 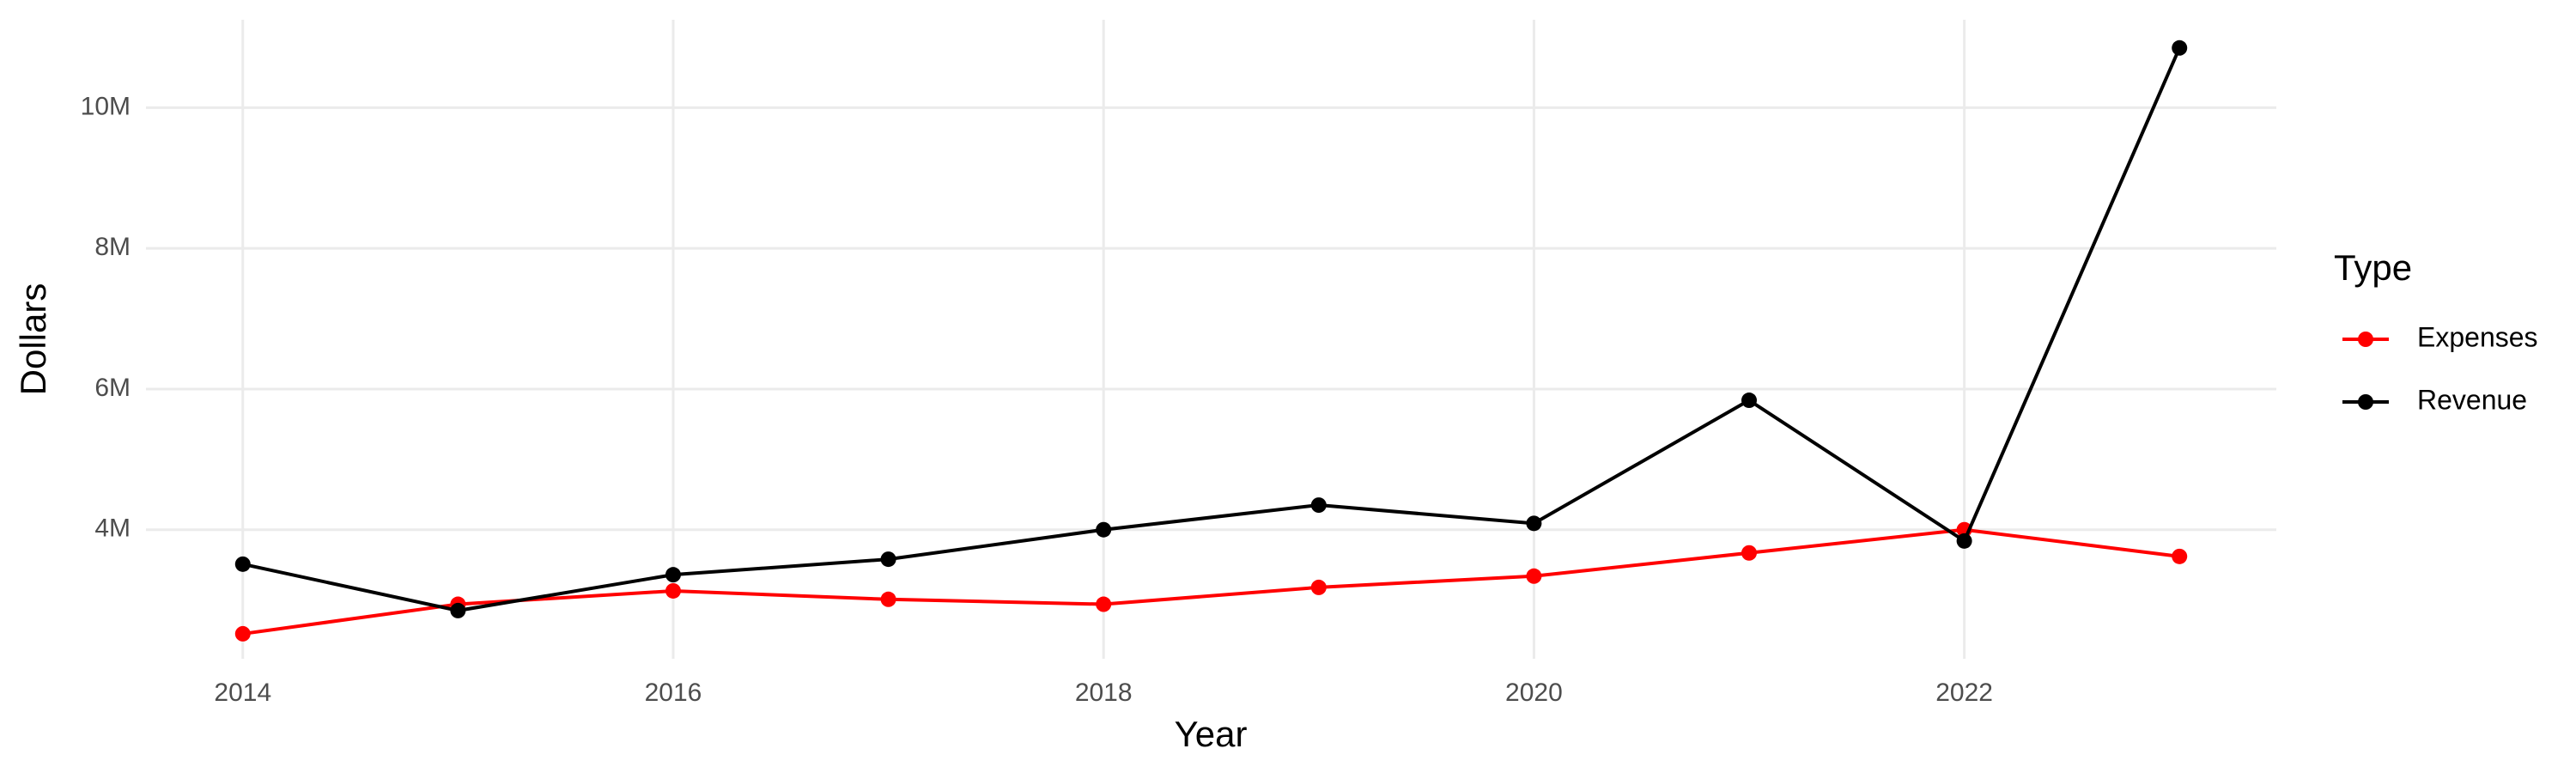 I want to click on y-tick-label: 6M, so click(x=112, y=388).